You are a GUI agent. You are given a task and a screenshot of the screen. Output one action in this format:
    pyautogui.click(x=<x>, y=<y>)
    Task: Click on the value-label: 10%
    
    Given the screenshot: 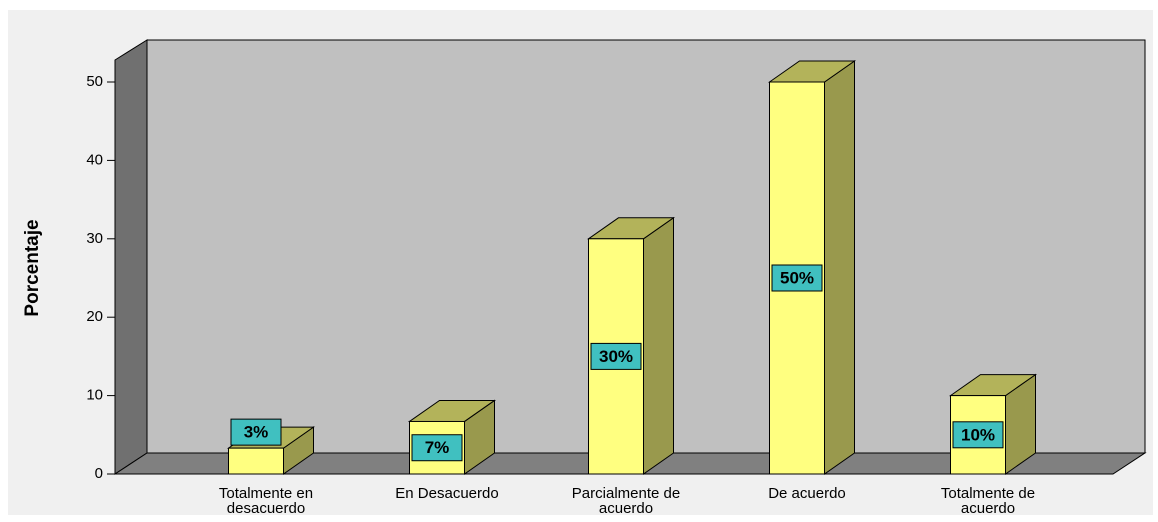 What is the action you would take?
    pyautogui.click(x=978, y=434)
    